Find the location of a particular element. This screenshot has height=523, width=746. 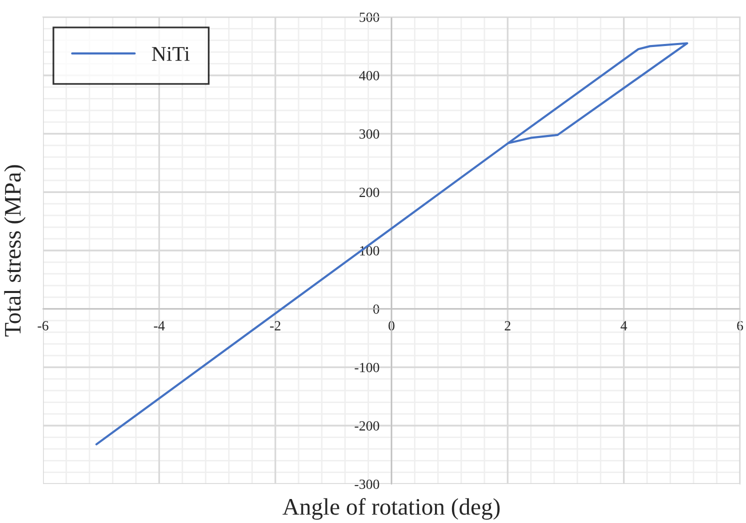

x-tick-label: 0 is located at coordinates (391, 325).